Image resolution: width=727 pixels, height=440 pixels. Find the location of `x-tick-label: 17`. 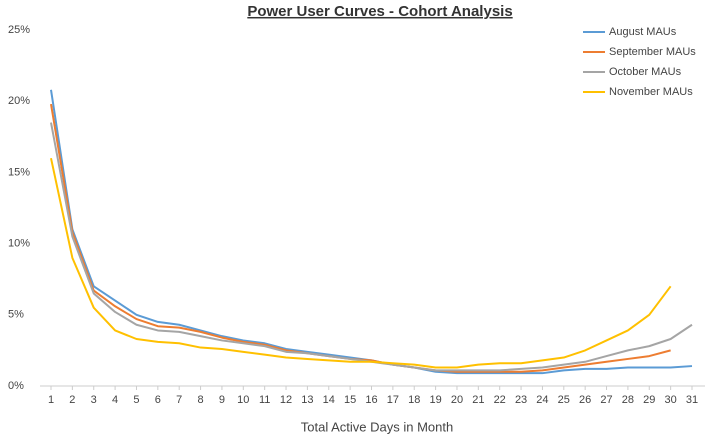

x-tick-label: 17 is located at coordinates (393, 400).